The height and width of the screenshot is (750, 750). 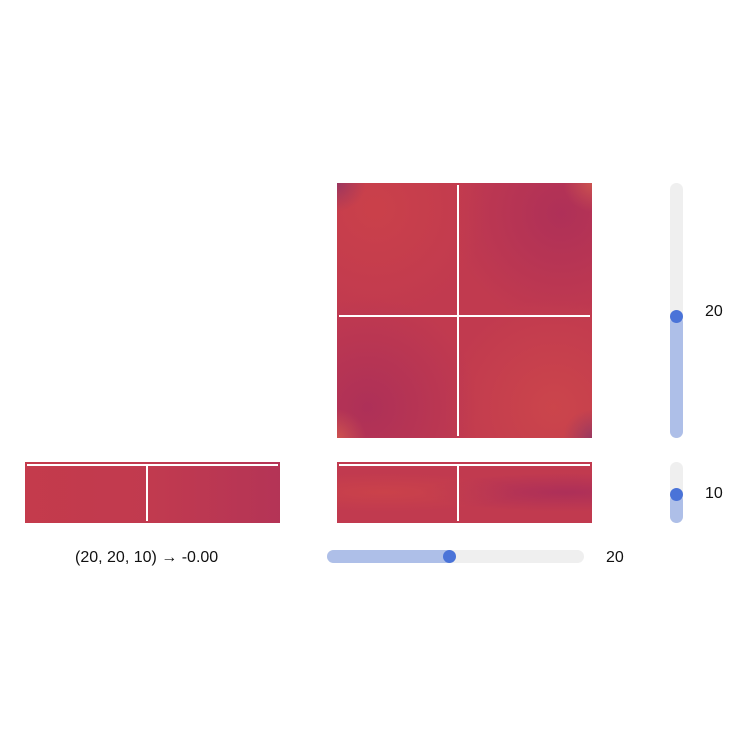 I want to click on slider-vertical-bottom-fill, so click(x=676, y=508).